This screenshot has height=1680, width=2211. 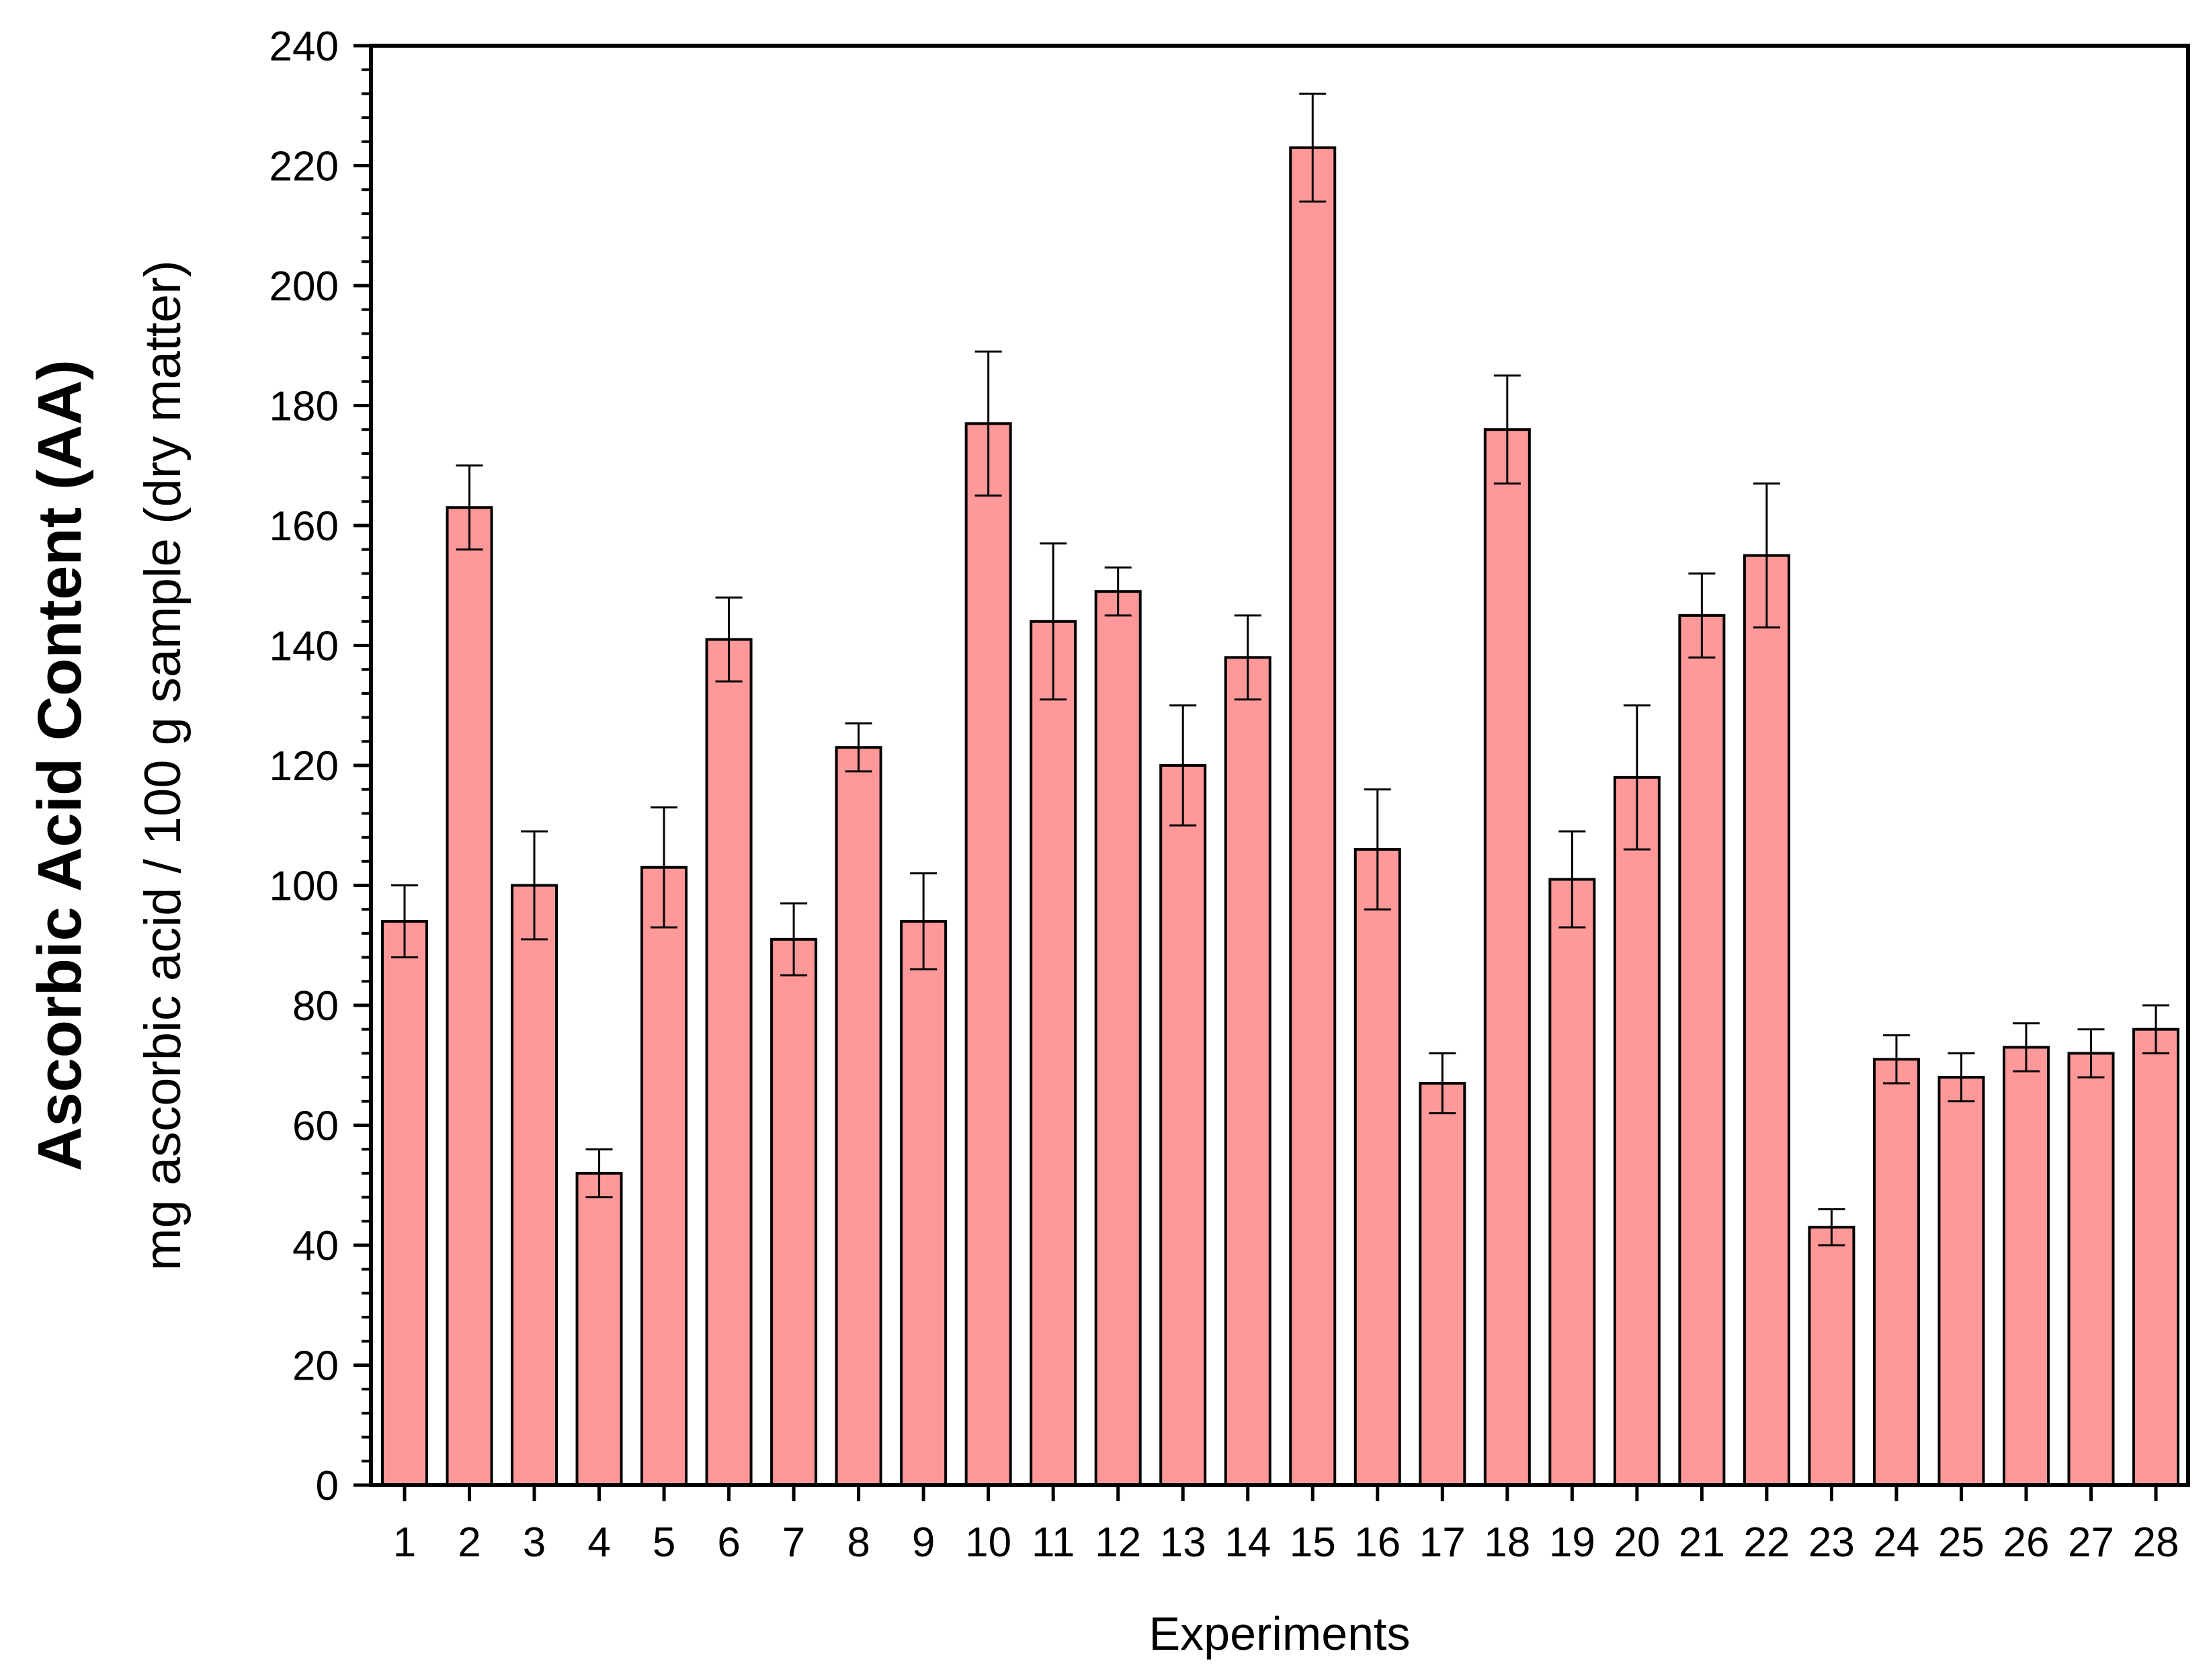 What do you see at coordinates (664, 1543) in the screenshot?
I see `x-tick-label: 5` at bounding box center [664, 1543].